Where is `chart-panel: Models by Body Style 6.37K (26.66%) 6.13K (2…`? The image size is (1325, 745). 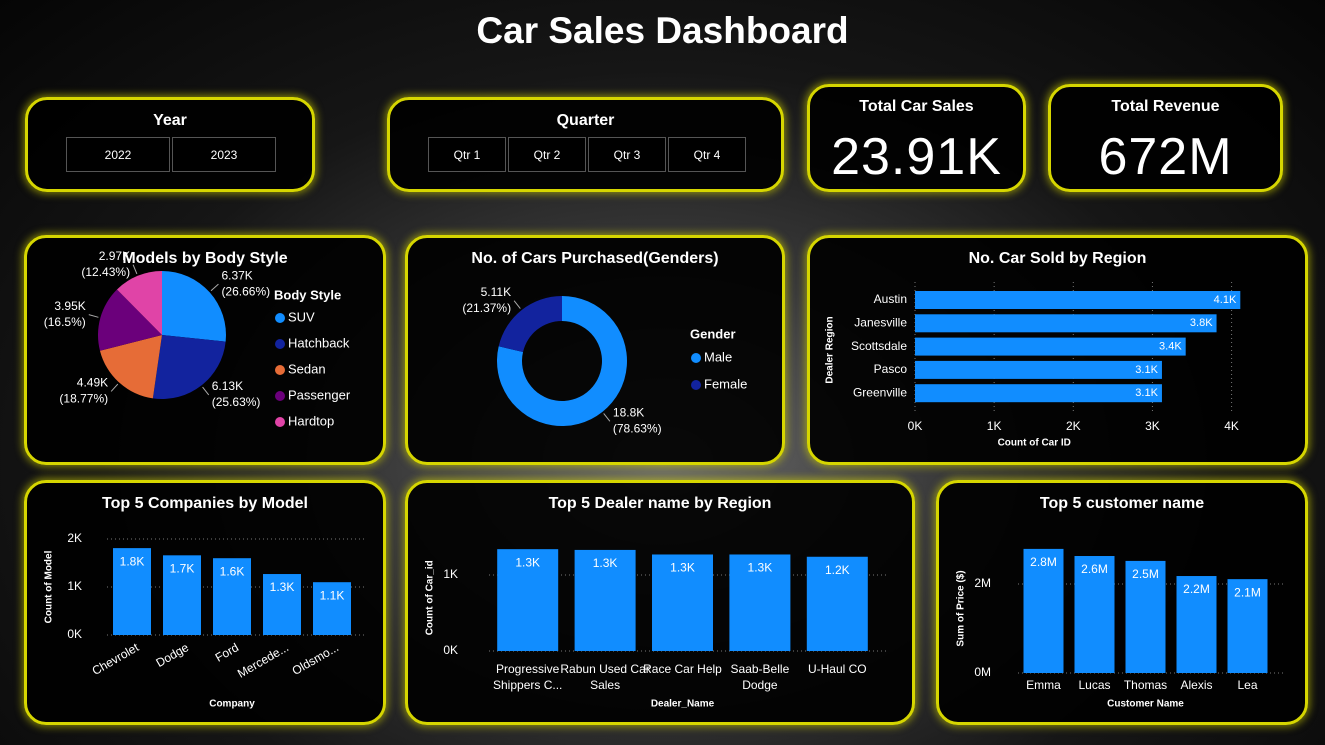
chart-panel: Models by Body Style 6.37K (26.66%) 6.13K (2… is located at coordinates (205, 350).